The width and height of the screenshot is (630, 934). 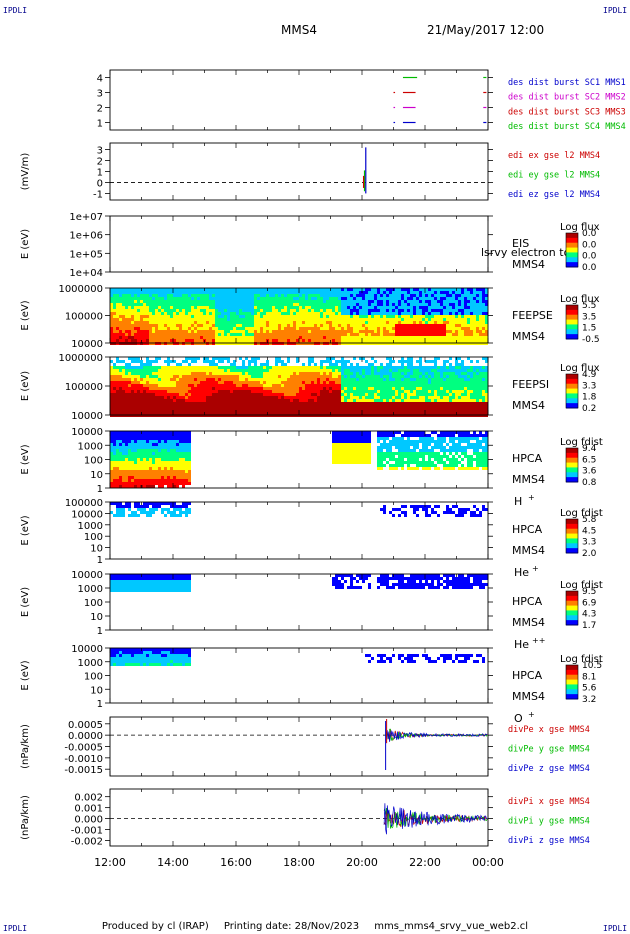 What do you see at coordinates (528, 336) in the screenshot?
I see `instrument-label: MMS4` at bounding box center [528, 336].